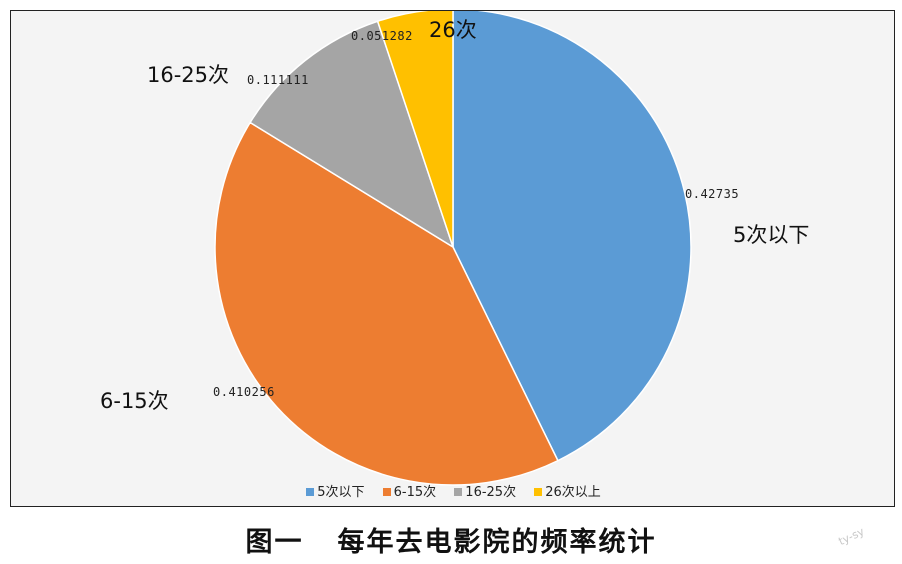 The height and width of the screenshot is (564, 902). I want to click on legend-label: 5次以下, so click(341, 492).